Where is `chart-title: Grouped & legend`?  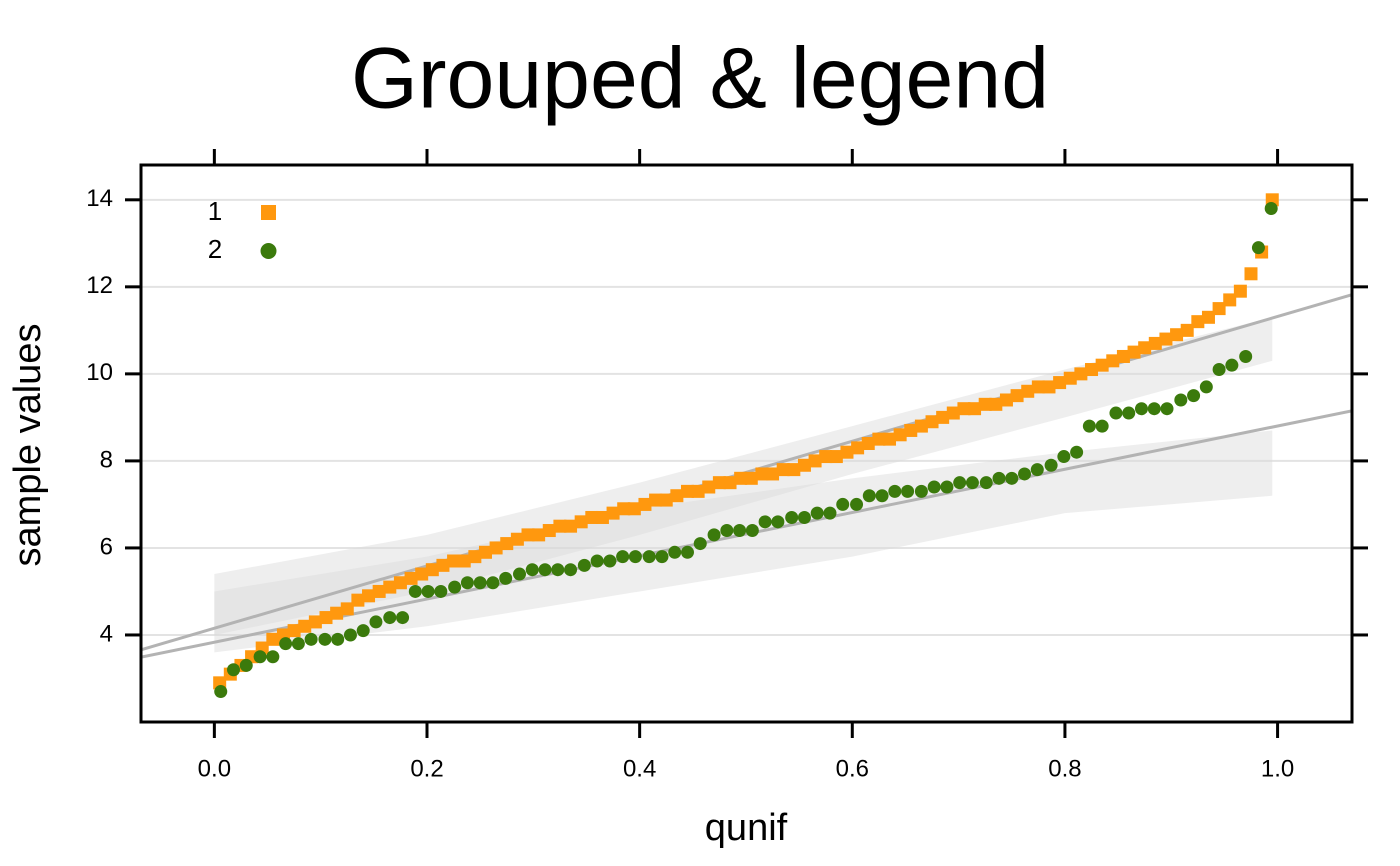
chart-title: Grouped & legend is located at coordinates (700, 79).